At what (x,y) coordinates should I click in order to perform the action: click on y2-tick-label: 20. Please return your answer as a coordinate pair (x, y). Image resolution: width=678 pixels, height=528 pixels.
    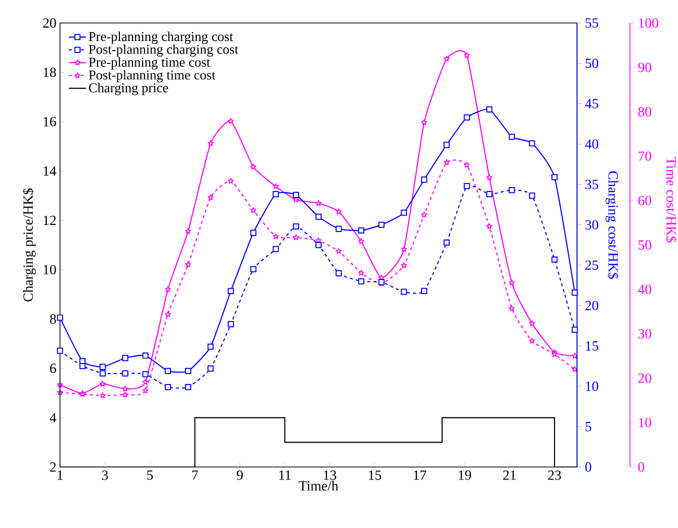
    Looking at the image, I should click on (591, 305).